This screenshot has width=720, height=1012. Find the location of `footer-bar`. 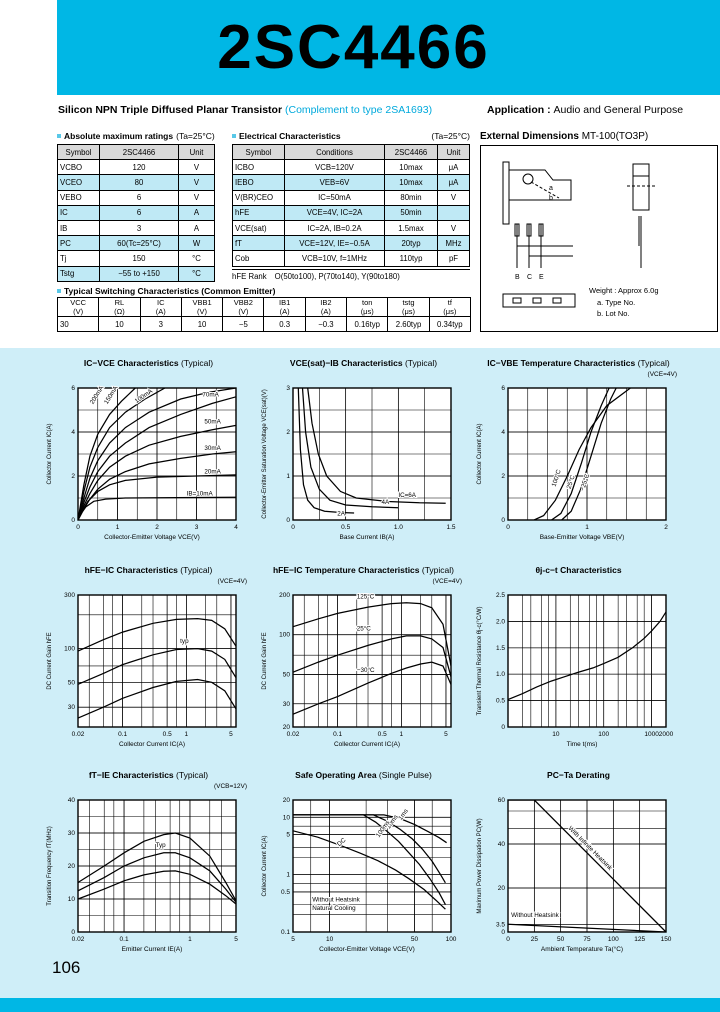

footer-bar is located at coordinates (360, 1005).